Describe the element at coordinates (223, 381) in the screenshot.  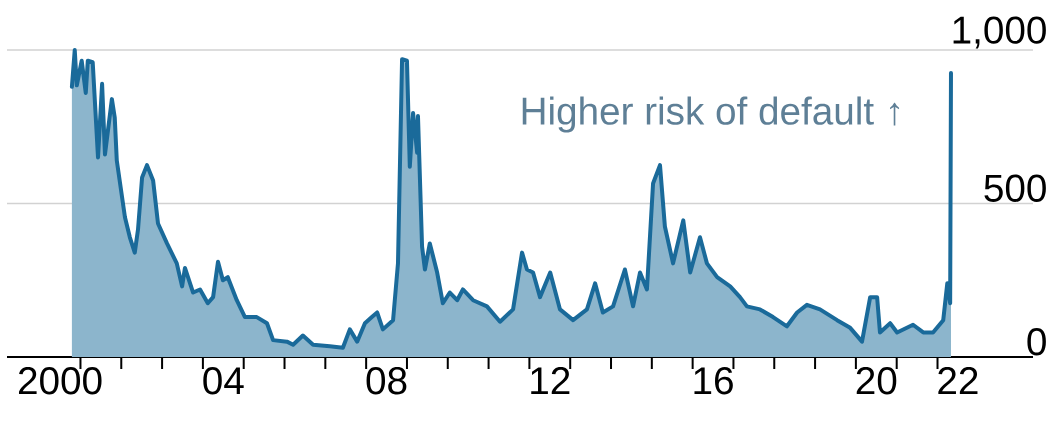
I see `x-tick-label: 04` at that location.